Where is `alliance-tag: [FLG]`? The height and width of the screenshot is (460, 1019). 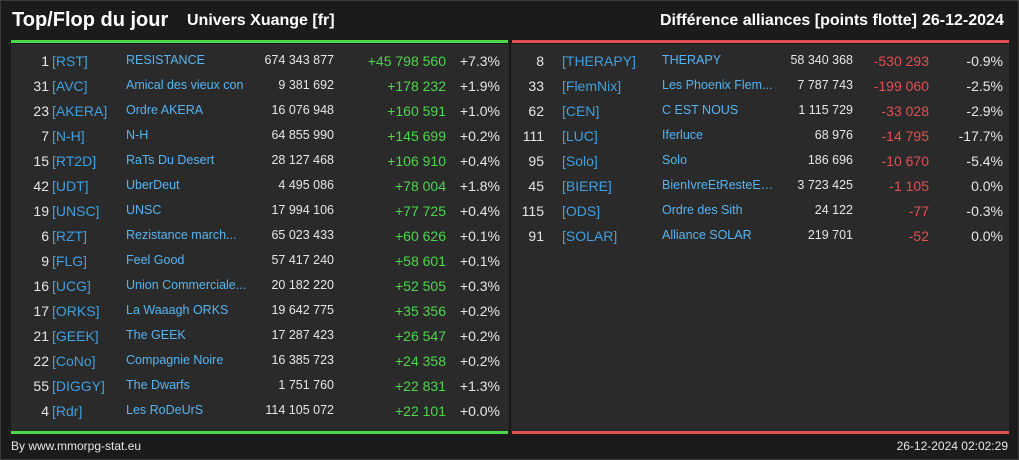
alliance-tag: [FLG] is located at coordinates (70, 261).